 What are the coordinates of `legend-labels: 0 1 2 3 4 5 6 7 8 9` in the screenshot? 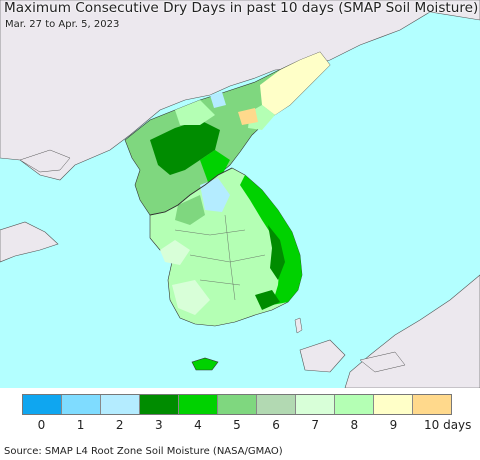 It's located at (237, 426).